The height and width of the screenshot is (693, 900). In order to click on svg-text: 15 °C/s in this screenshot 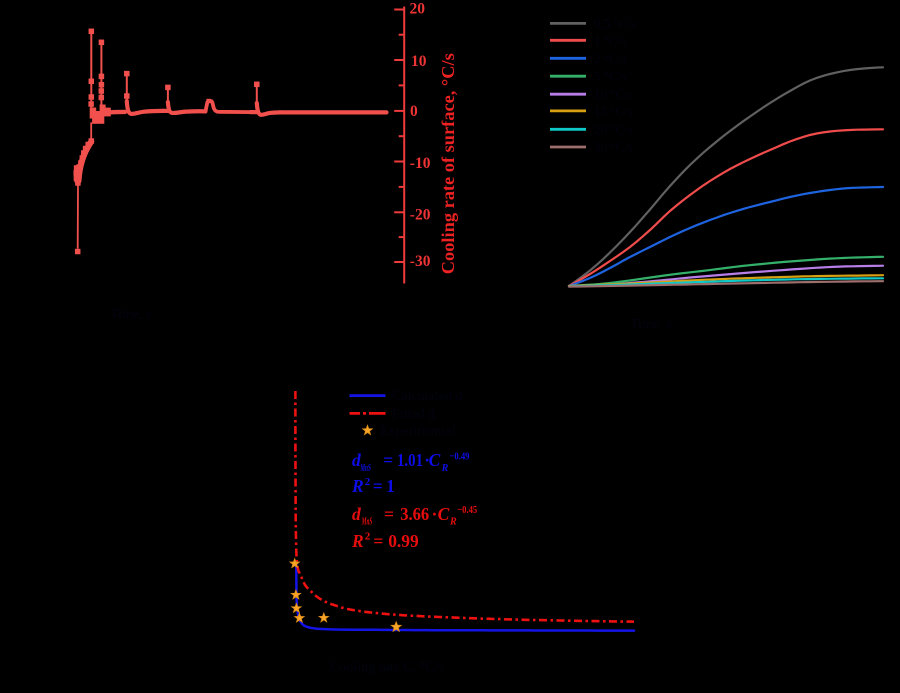, I will do `click(613, 110)`.